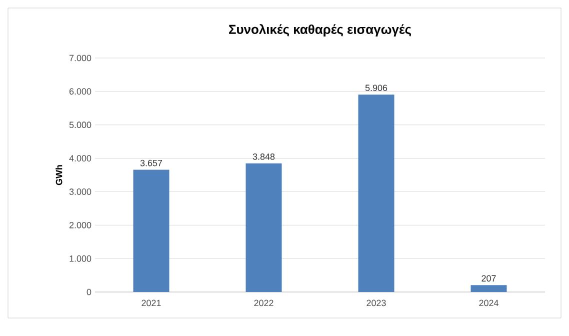 The height and width of the screenshot is (336, 569). What do you see at coordinates (80, 91) in the screenshot?
I see `y-tick-label: 6.000` at bounding box center [80, 91].